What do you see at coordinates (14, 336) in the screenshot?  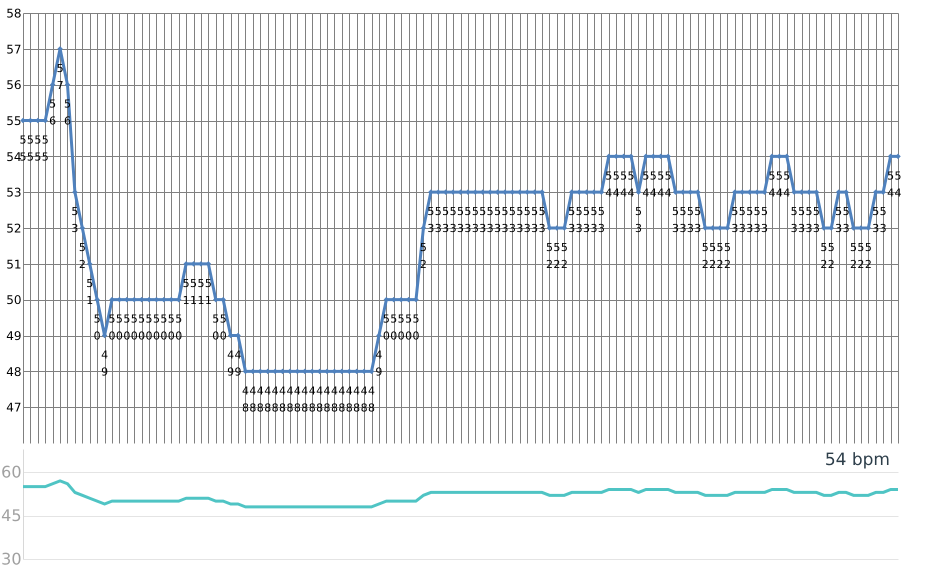 I see `y-tick-label: 49` at bounding box center [14, 336].